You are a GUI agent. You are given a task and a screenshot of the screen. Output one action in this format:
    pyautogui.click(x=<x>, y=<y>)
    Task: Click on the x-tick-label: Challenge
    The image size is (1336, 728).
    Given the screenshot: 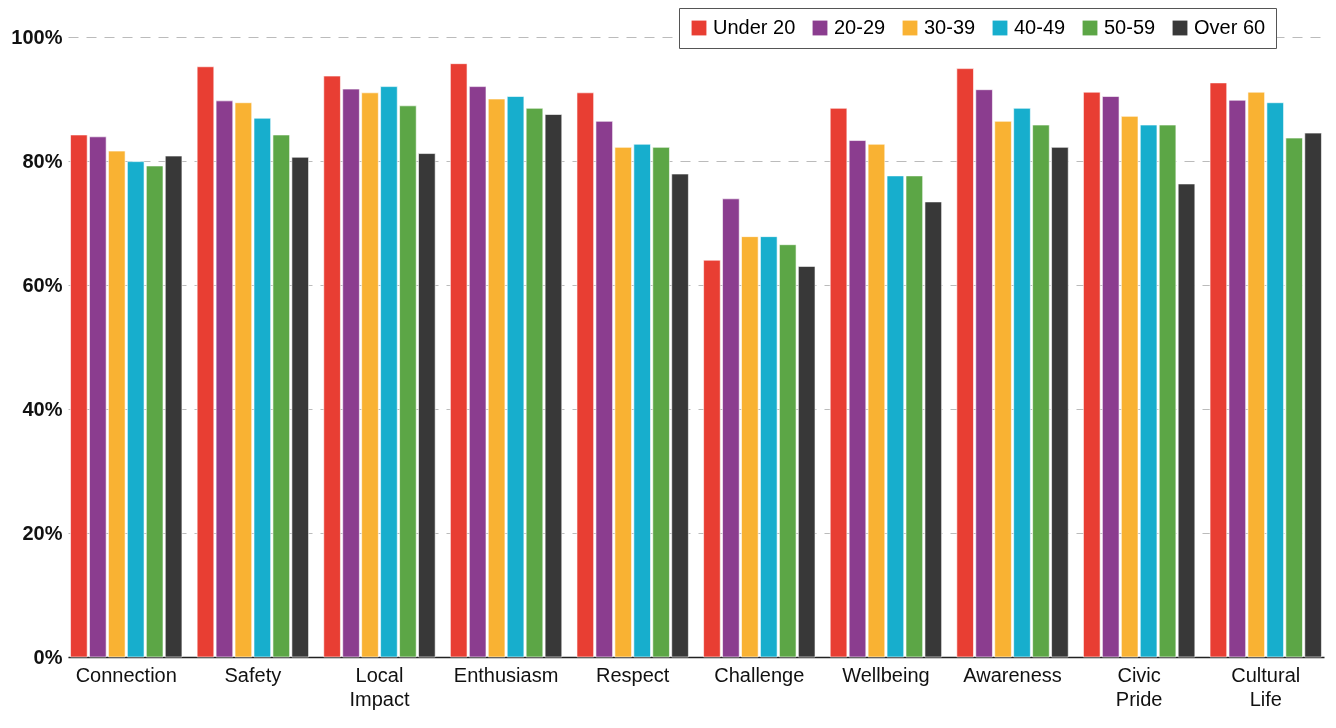 What is the action you would take?
    pyautogui.click(x=759, y=674)
    